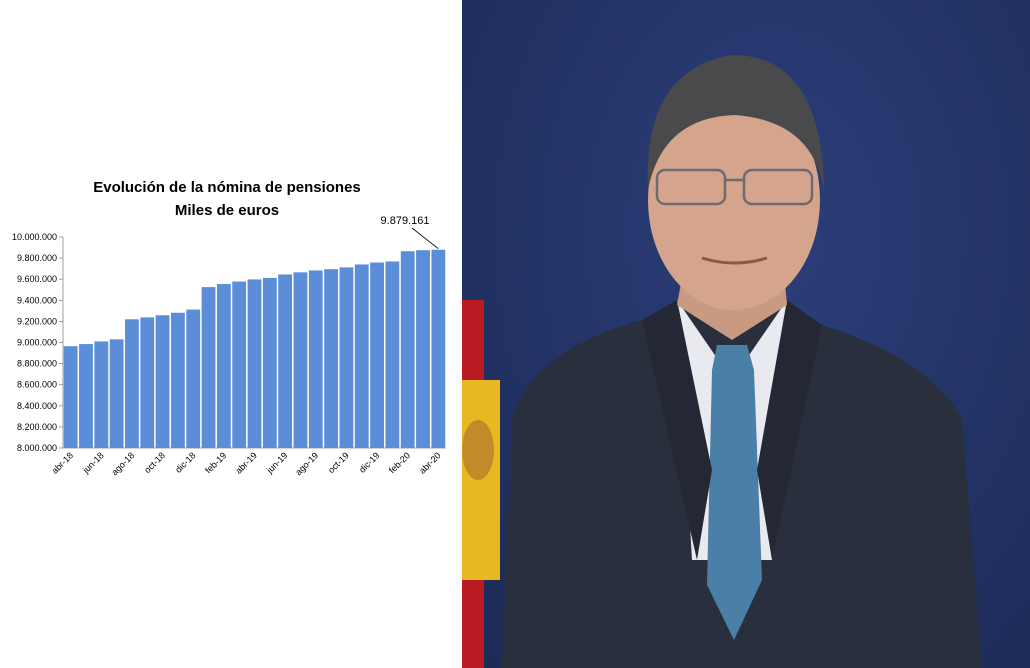 The width and height of the screenshot is (1030, 668). Describe the element at coordinates (734, 187) in the screenshot. I see `glasses-icon` at that location.